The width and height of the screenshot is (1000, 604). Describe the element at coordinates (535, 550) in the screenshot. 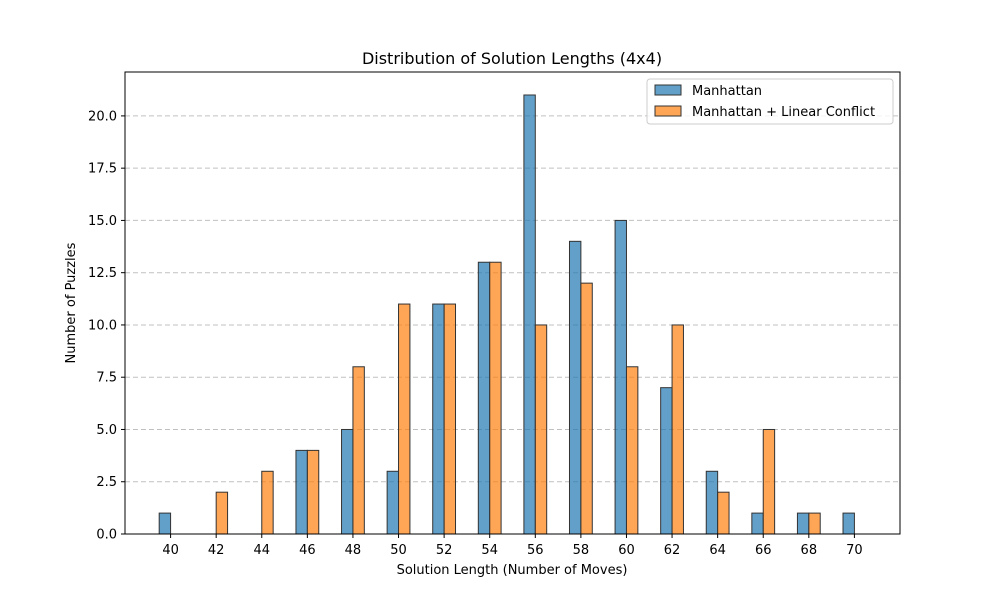

I see `x-tick-label: 56` at that location.